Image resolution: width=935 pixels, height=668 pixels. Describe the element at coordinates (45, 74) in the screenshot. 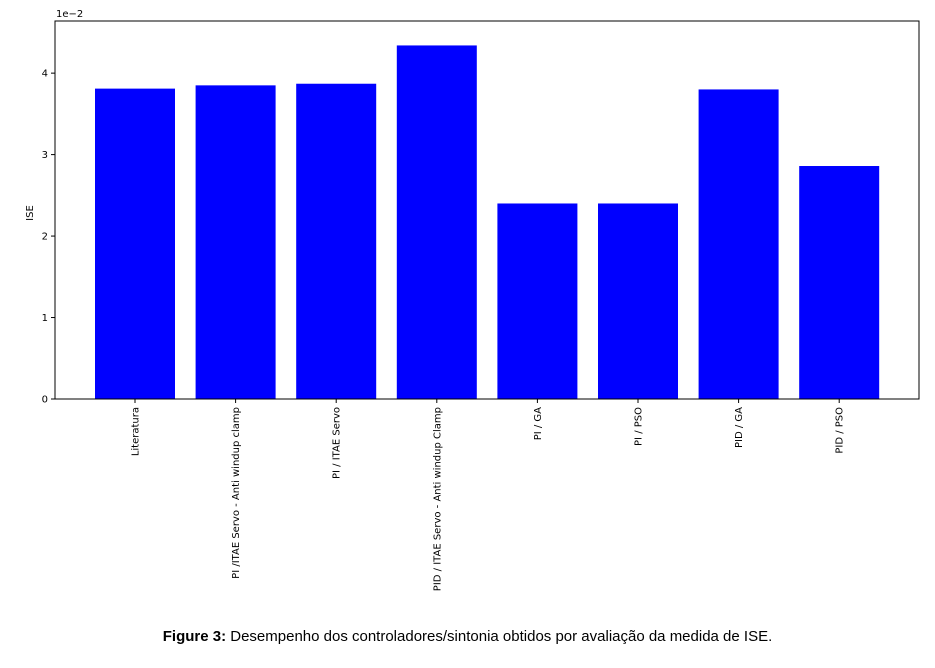

I see `y-tick-label: 4` at that location.